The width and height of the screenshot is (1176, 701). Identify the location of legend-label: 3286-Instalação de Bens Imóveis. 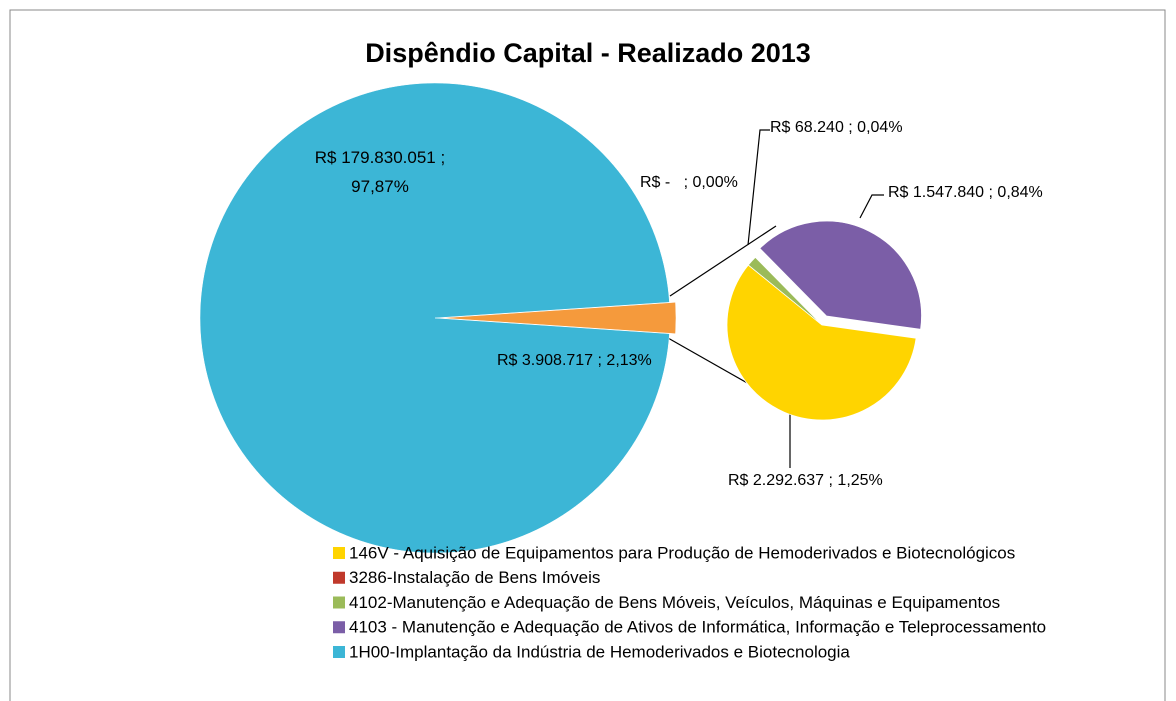
(474, 577).